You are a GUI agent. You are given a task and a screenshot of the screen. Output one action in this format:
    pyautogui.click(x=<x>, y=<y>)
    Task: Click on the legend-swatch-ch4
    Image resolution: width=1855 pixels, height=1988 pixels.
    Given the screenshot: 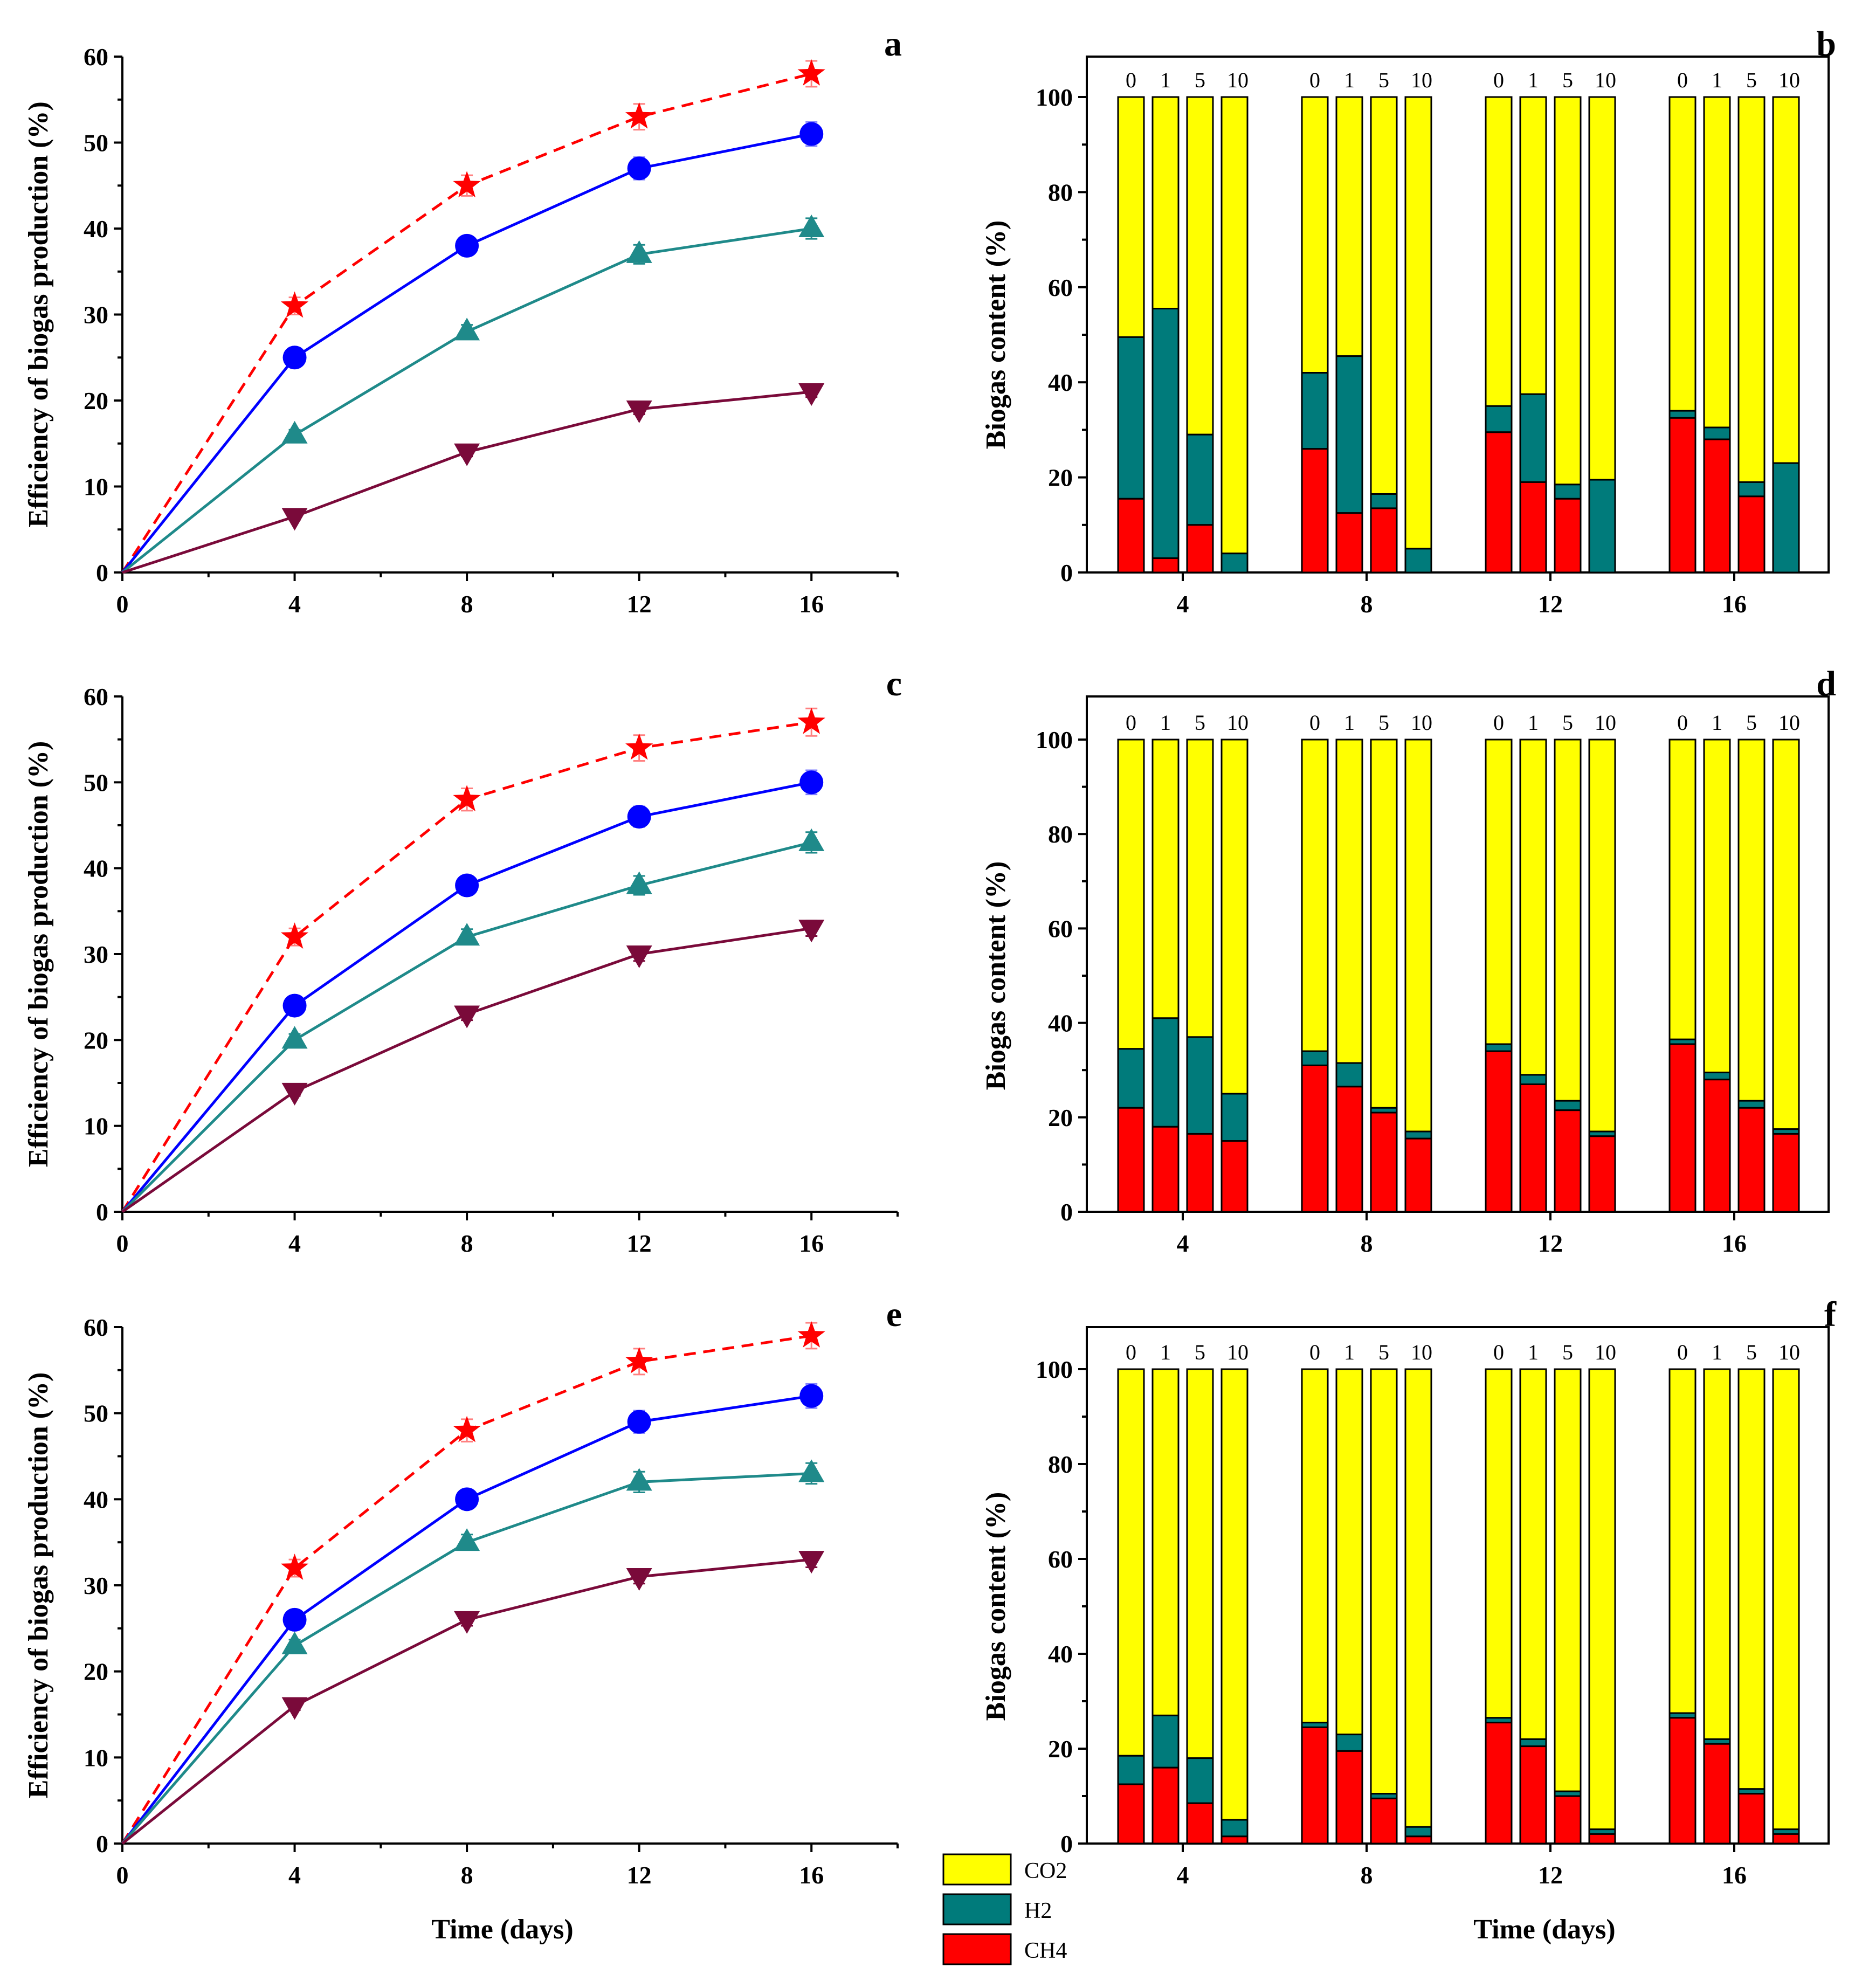 What is the action you would take?
    pyautogui.click(x=977, y=1949)
    